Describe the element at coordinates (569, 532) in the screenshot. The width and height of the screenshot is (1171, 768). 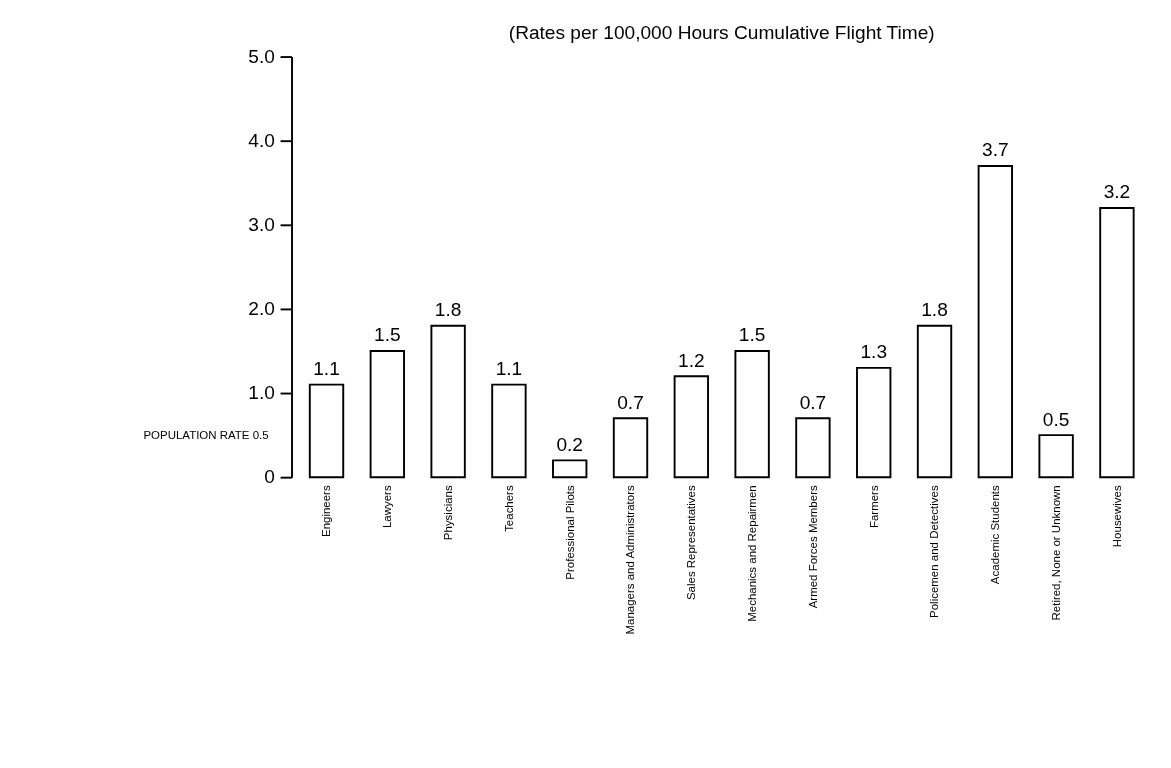
I see `x-tick-label: Professional Pilots` at that location.